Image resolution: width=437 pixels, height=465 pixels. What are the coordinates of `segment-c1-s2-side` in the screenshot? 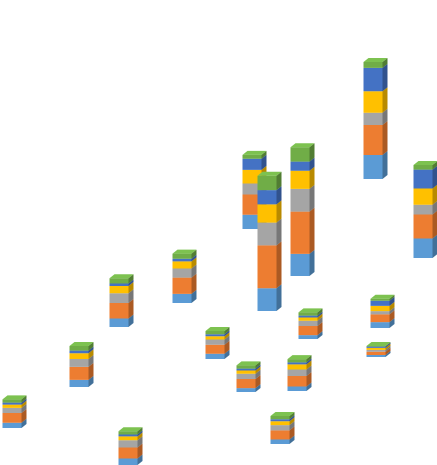 It's located at (24, 416).